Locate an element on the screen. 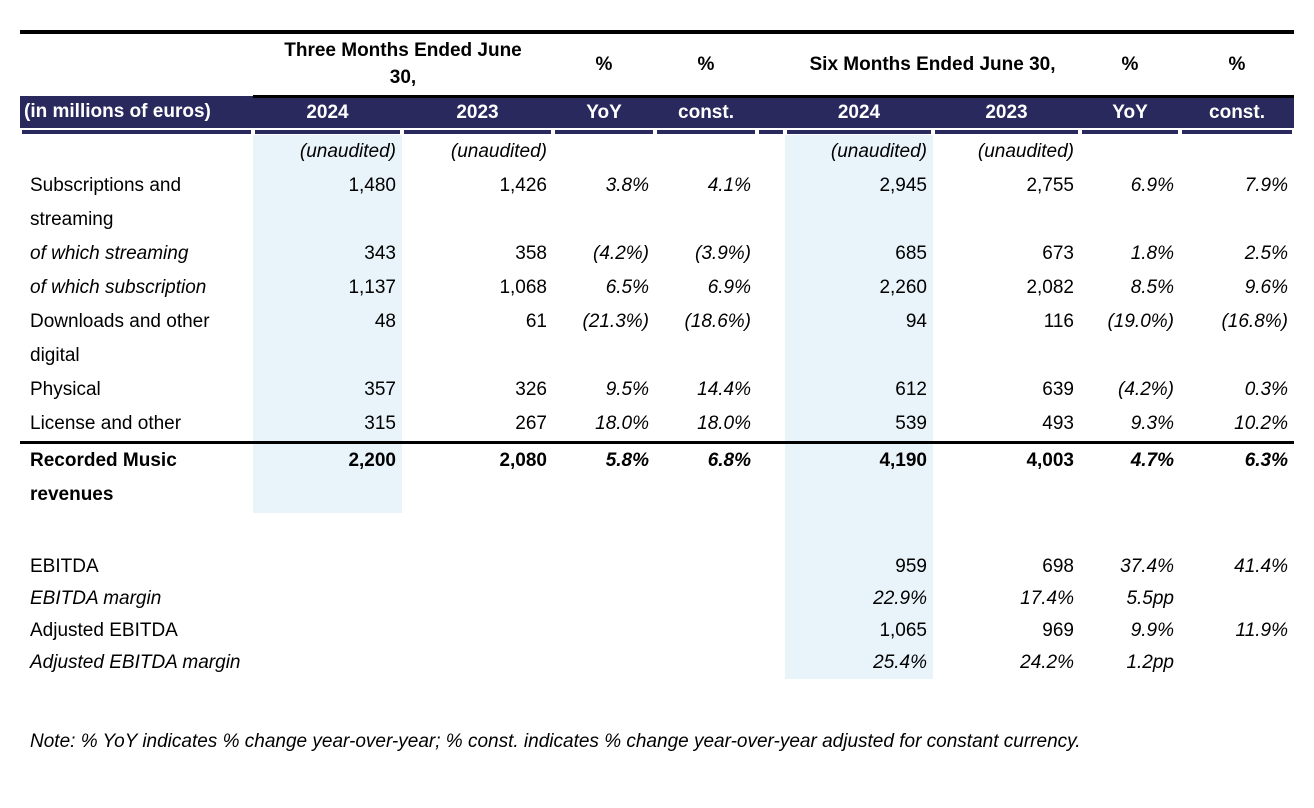 This screenshot has height=808, width=1314. h23-value: 493 is located at coordinates (1058, 423).